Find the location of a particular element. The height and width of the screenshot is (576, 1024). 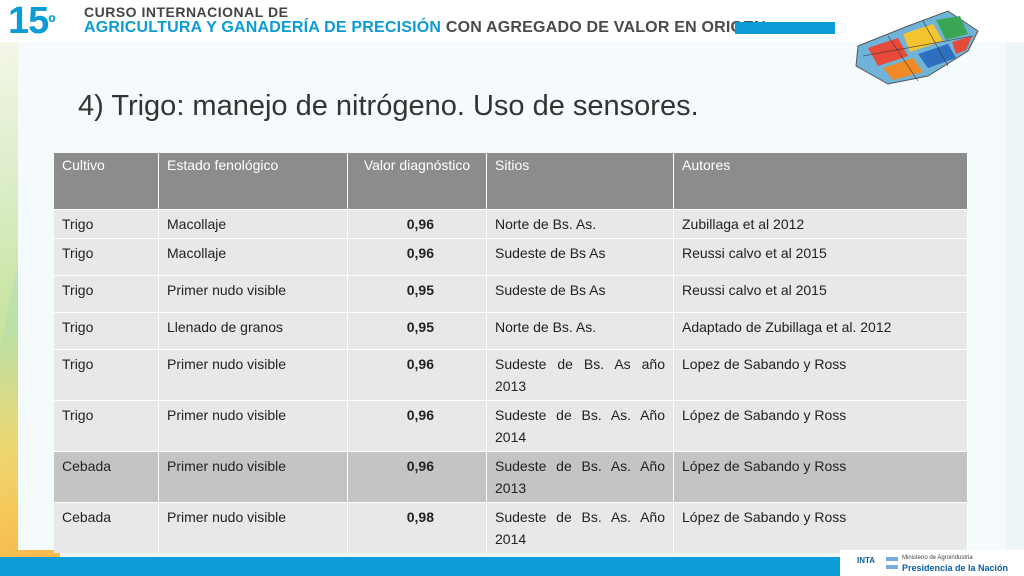

column-header-valor: Valor diagnóstico is located at coordinates (417, 181).